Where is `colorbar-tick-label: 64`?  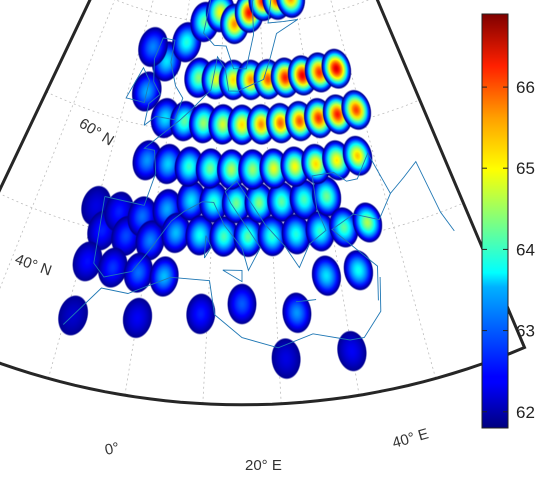 colorbar-tick-label: 64 is located at coordinates (525, 249).